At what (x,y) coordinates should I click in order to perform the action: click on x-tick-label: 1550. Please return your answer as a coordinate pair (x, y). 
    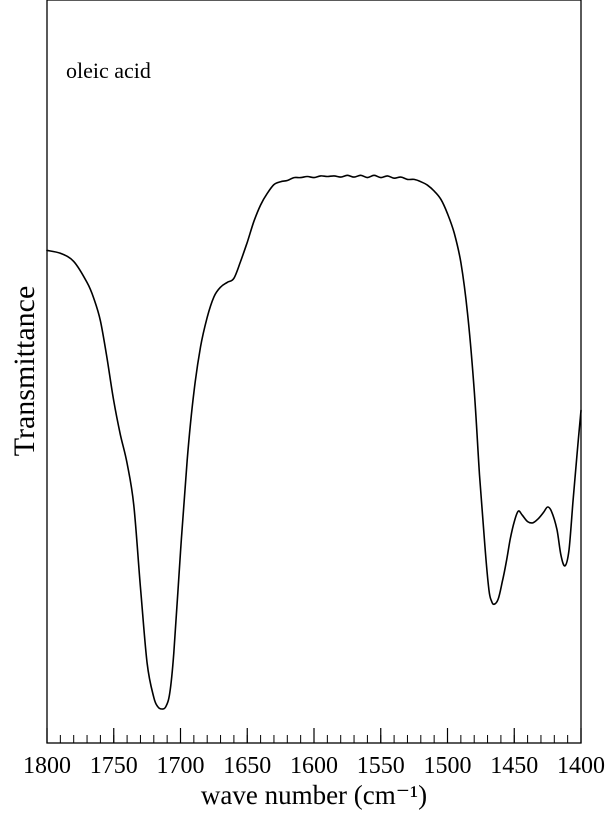
    Looking at the image, I should click on (381, 766).